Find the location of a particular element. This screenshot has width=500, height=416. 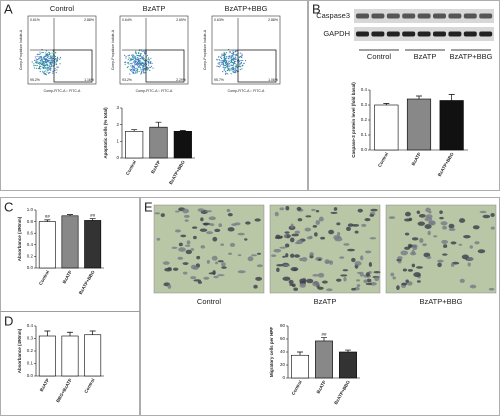

y-tick-label: 20 is located at coordinates (283, 364).